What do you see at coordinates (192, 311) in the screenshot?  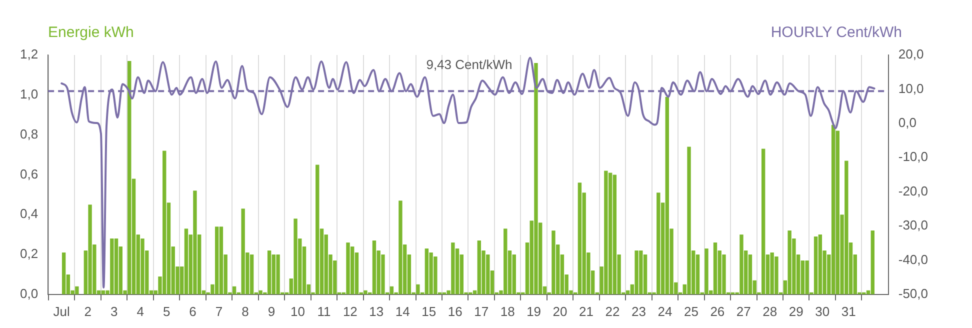 I see `x-tick-label: 6` at bounding box center [192, 311].